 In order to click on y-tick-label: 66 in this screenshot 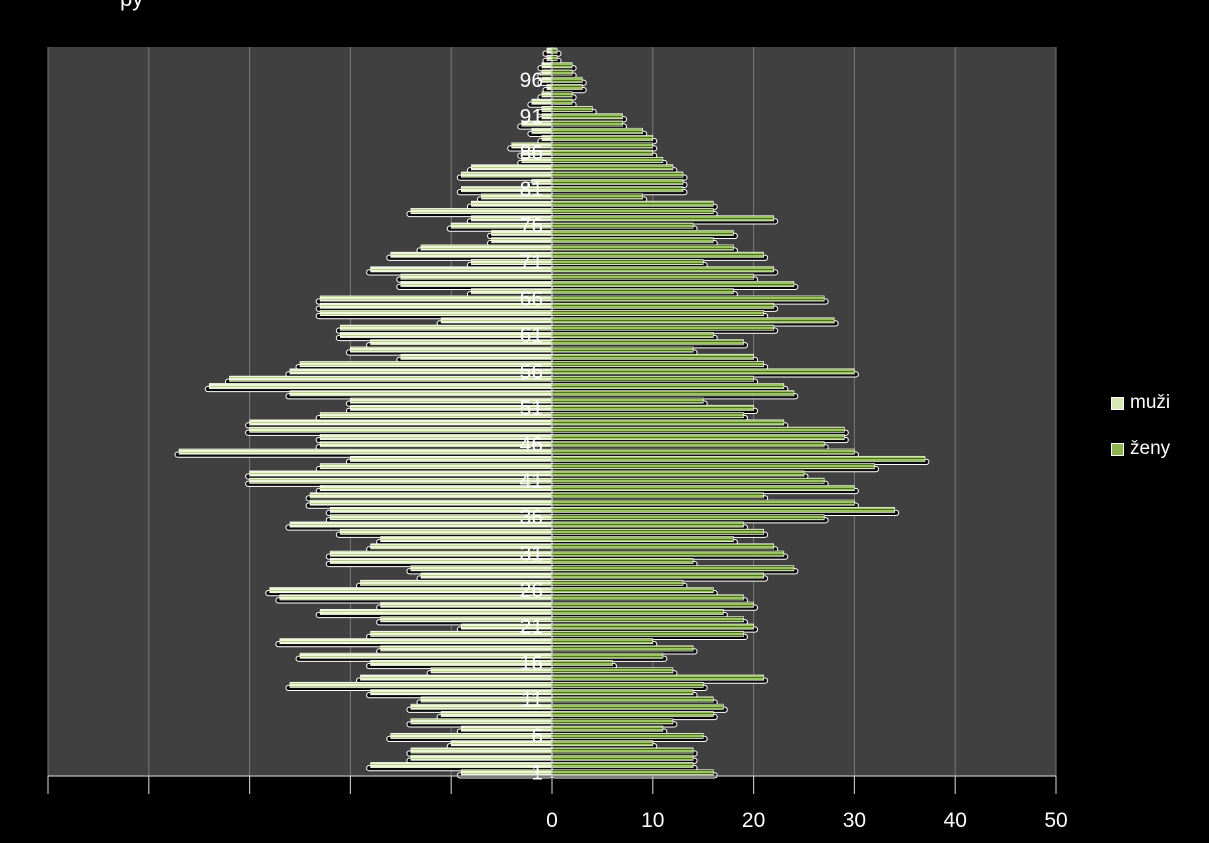, I will do `click(531, 299)`.